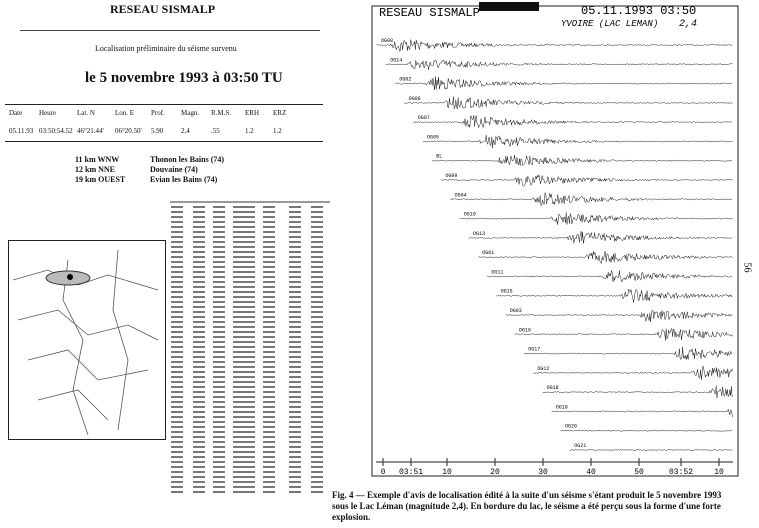  Describe the element at coordinates (507, 292) in the screenshot. I see `station-label: OG15` at that location.